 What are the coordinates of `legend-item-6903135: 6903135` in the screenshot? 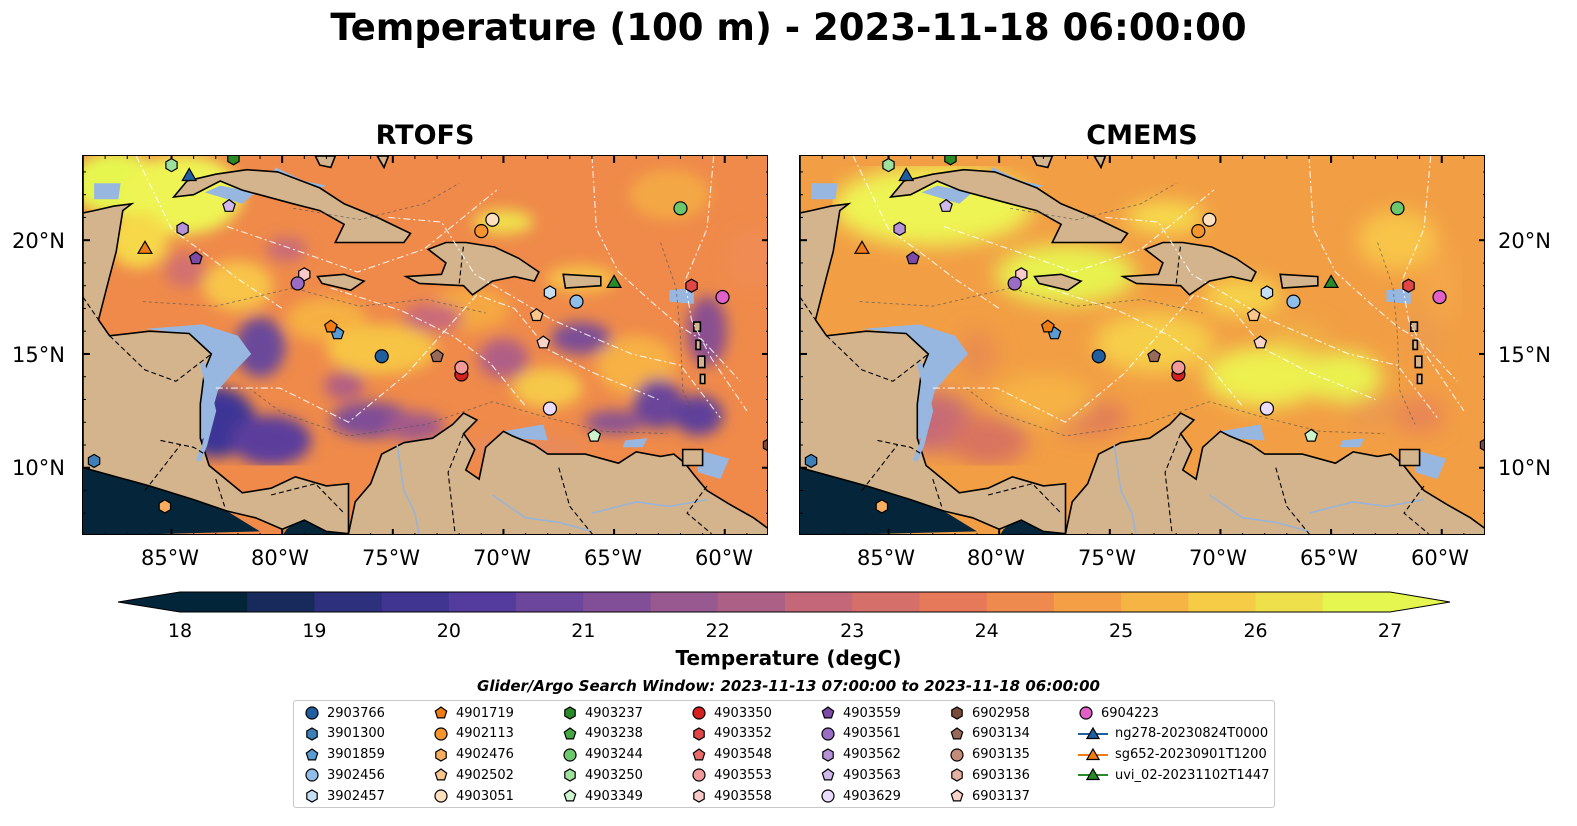 It's located at (989, 755).